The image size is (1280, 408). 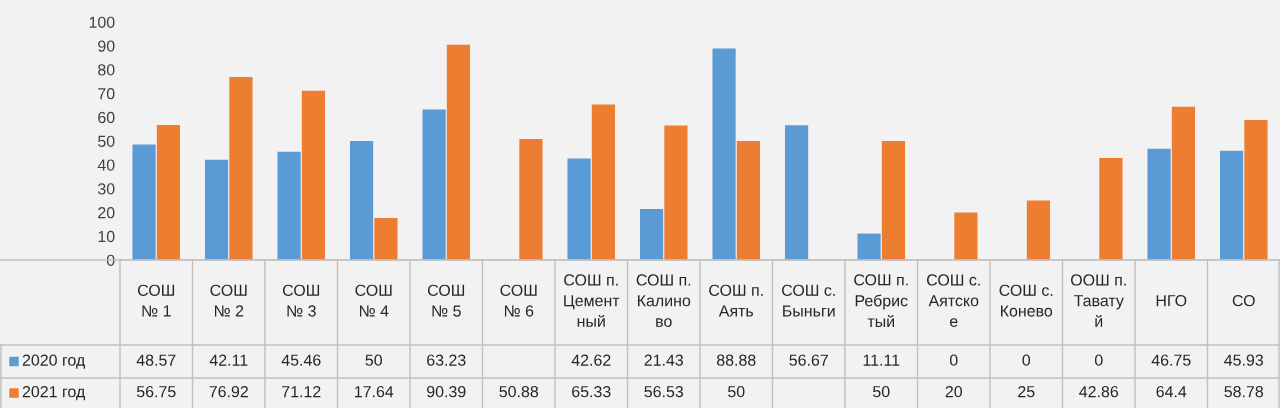 I want to click on x-tick-label: СОШ с. Конево, so click(x=1026, y=300).